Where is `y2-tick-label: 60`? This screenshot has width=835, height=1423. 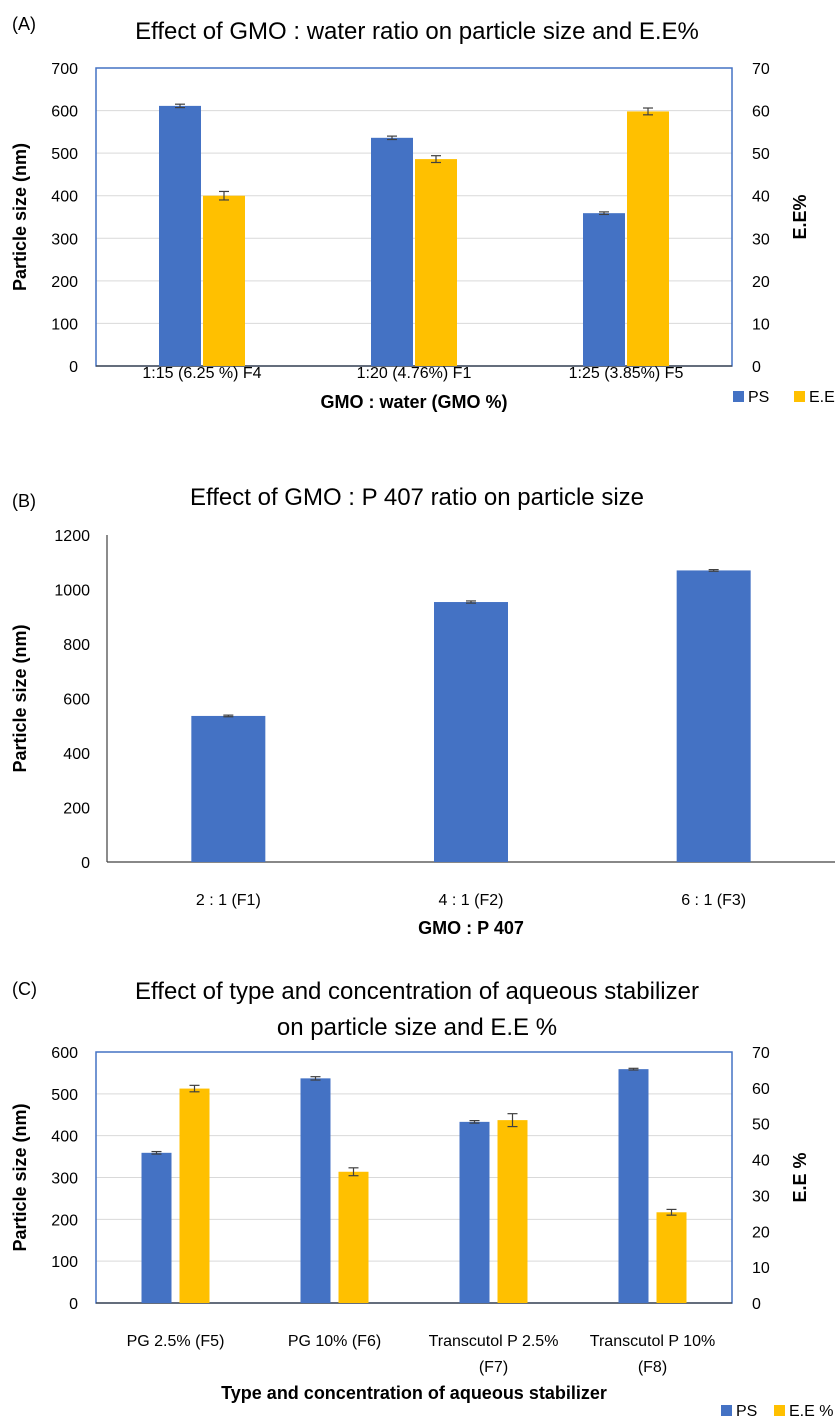 y2-tick-label: 60 is located at coordinates (761, 112).